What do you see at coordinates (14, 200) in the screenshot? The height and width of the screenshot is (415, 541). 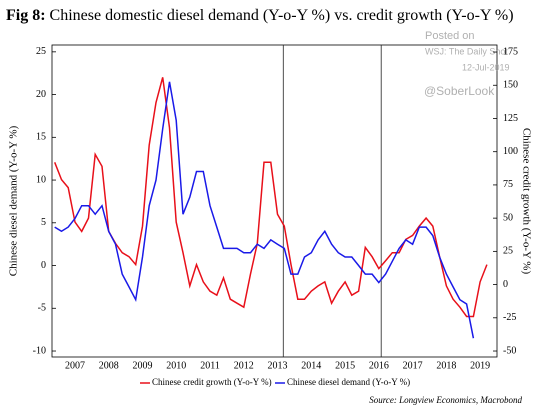 I see `y-axis-label: Chinese diesel demand (Y-o-Y %)` at bounding box center [14, 200].